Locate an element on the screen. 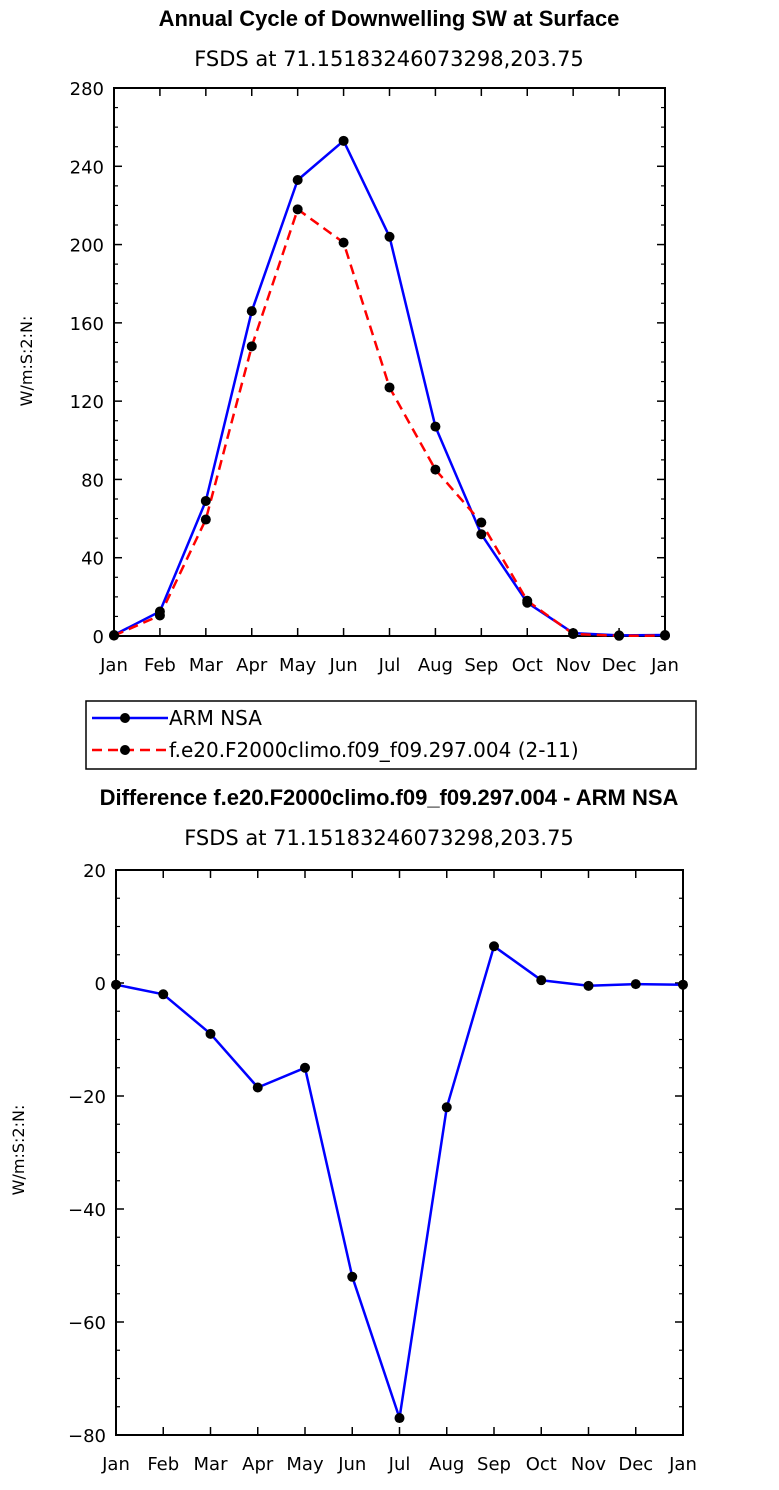 The width and height of the screenshot is (779, 1490). chart1-xtick-label: Oct is located at coordinates (527, 665).